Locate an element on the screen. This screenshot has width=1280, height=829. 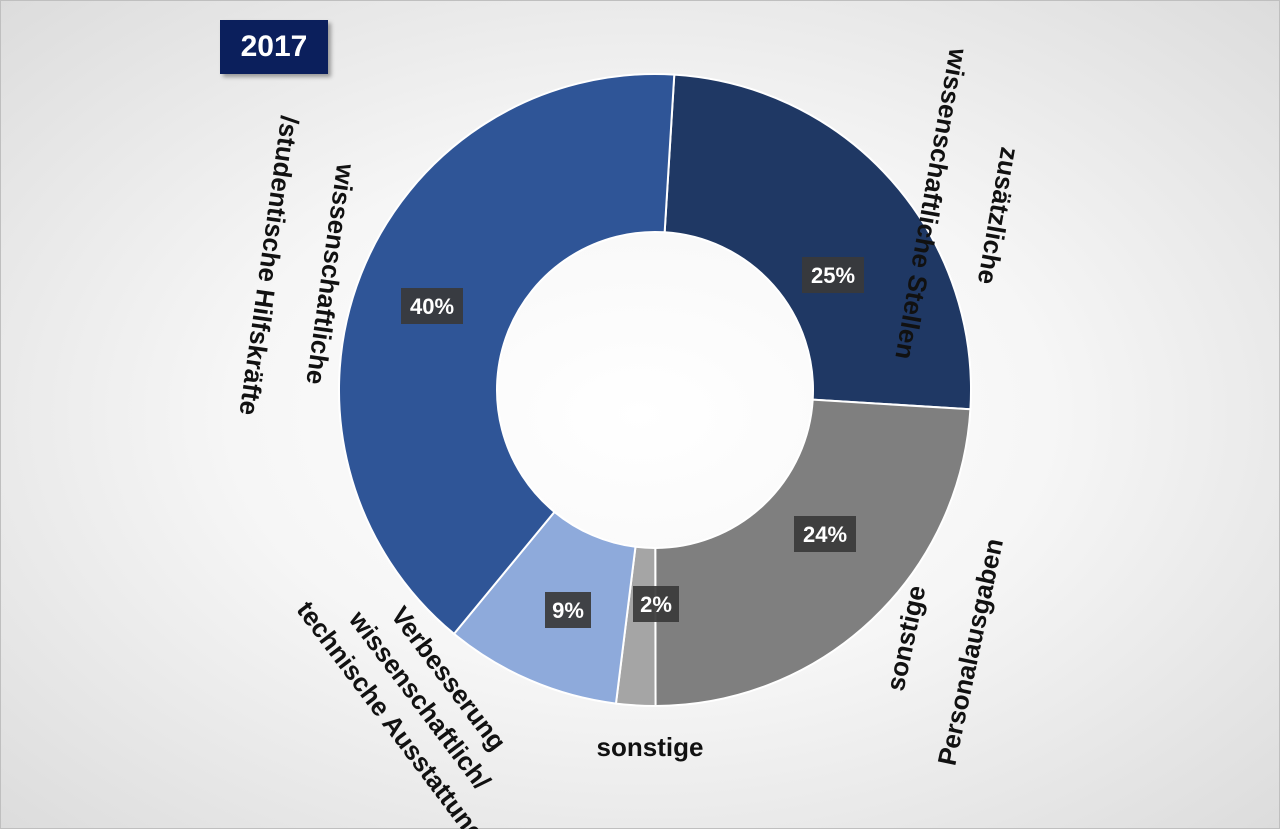
data-label-text: 40% is located at coordinates (432, 306).